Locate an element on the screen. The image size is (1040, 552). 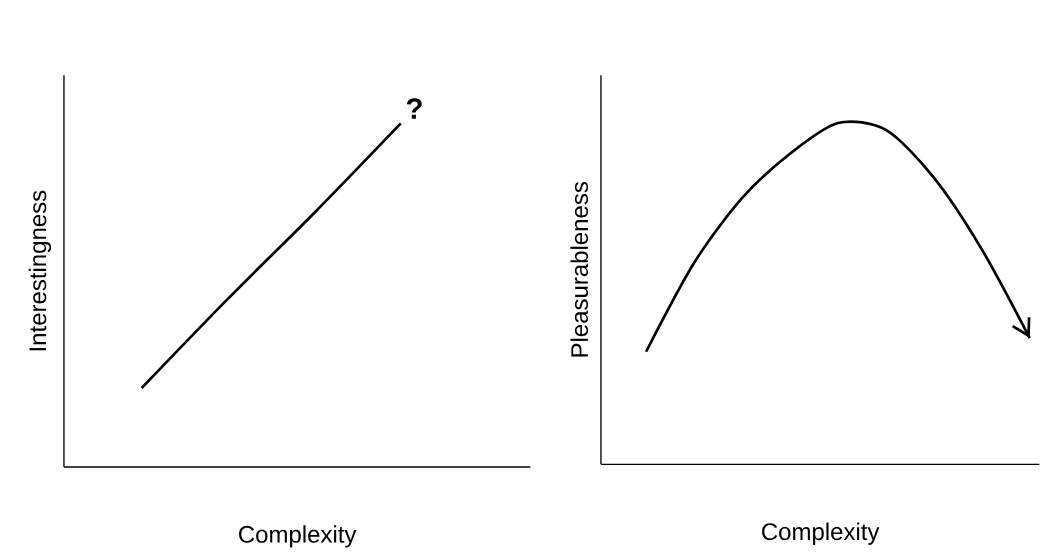
y-axis-title: Pleasurableness is located at coordinates (579, 269).